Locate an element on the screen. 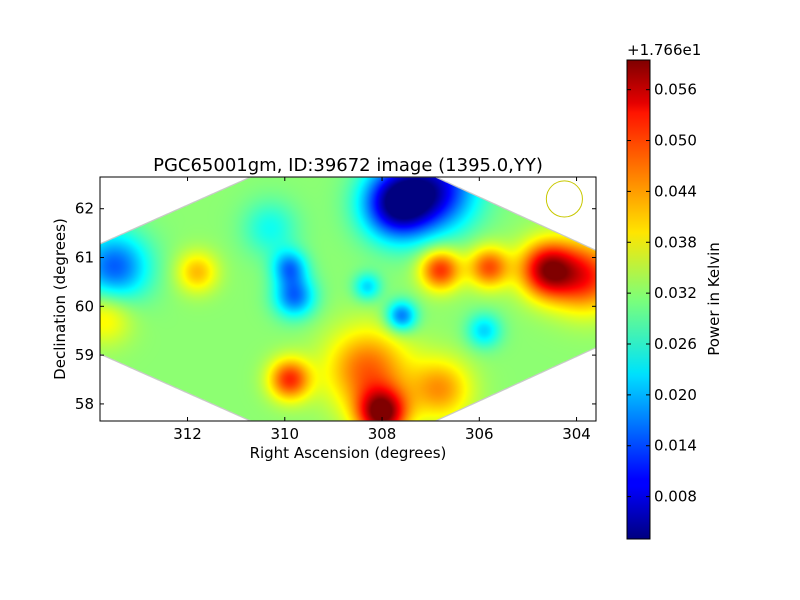 The height and width of the screenshot is (600, 800). colorbar-tick-label: 0.026 is located at coordinates (675, 344).